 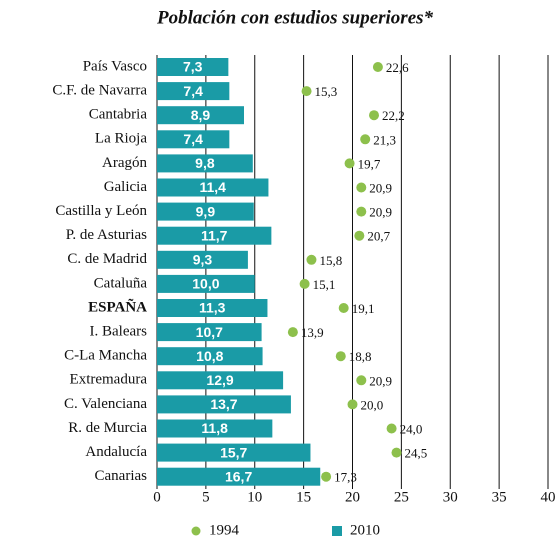 I want to click on bar-label: 9,3, so click(x=203, y=260).